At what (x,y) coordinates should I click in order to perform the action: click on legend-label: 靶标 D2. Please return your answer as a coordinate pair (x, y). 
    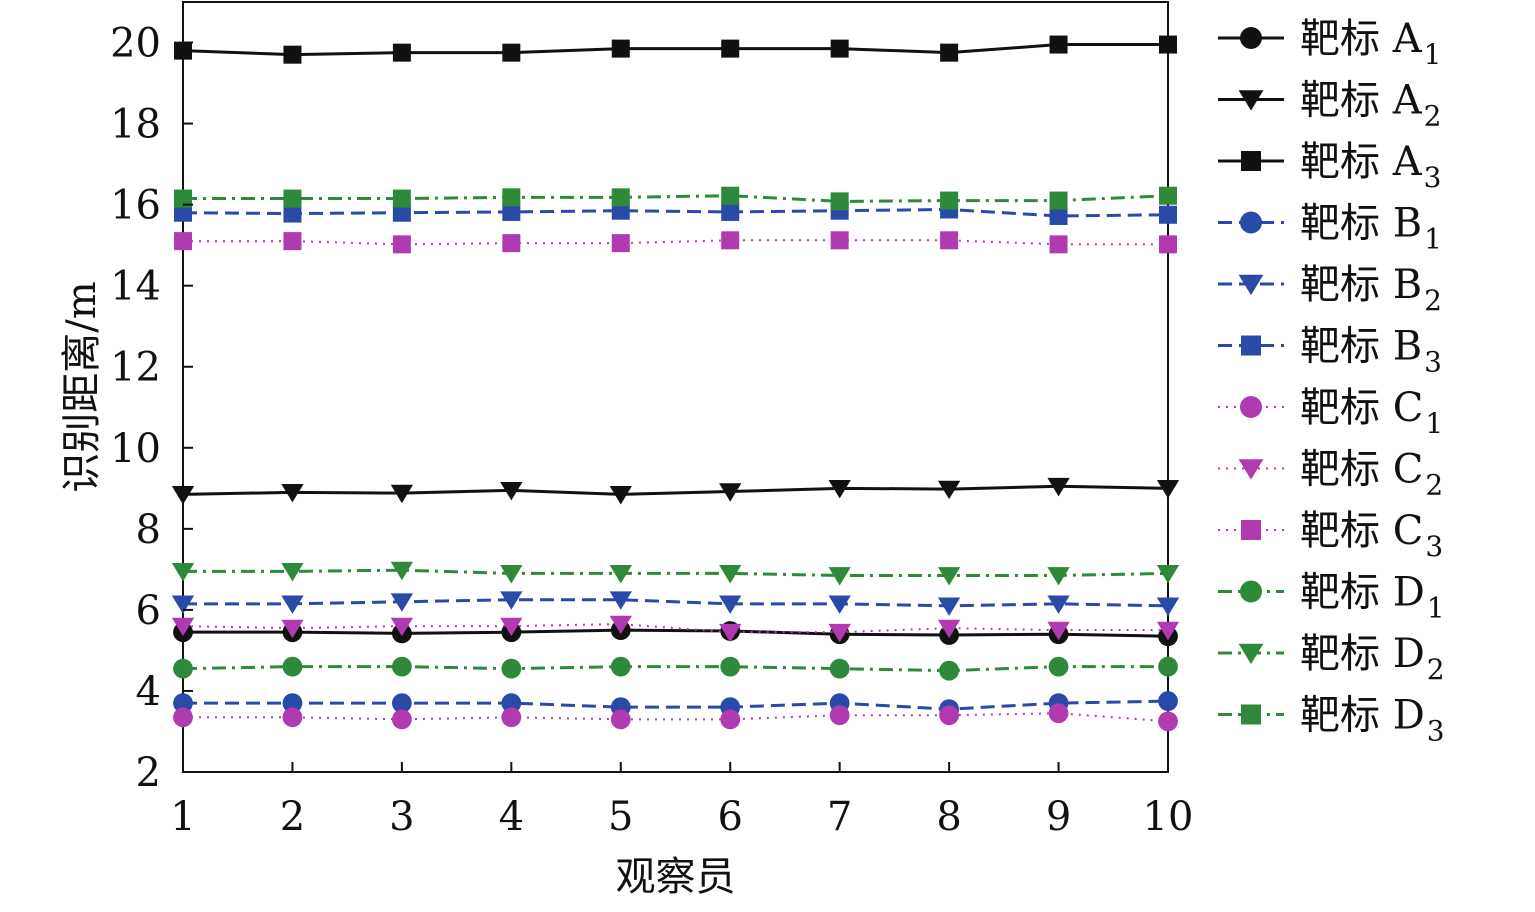
    Looking at the image, I should click on (1372, 658).